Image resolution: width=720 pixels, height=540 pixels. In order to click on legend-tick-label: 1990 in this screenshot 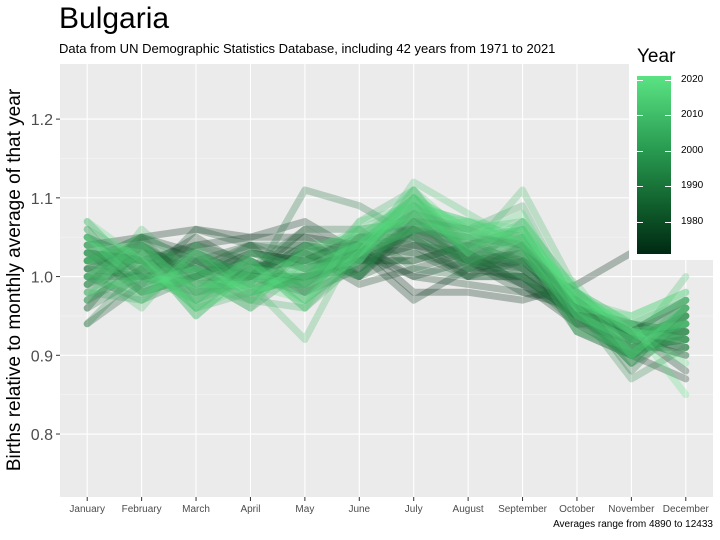, I will do `click(692, 186)`.